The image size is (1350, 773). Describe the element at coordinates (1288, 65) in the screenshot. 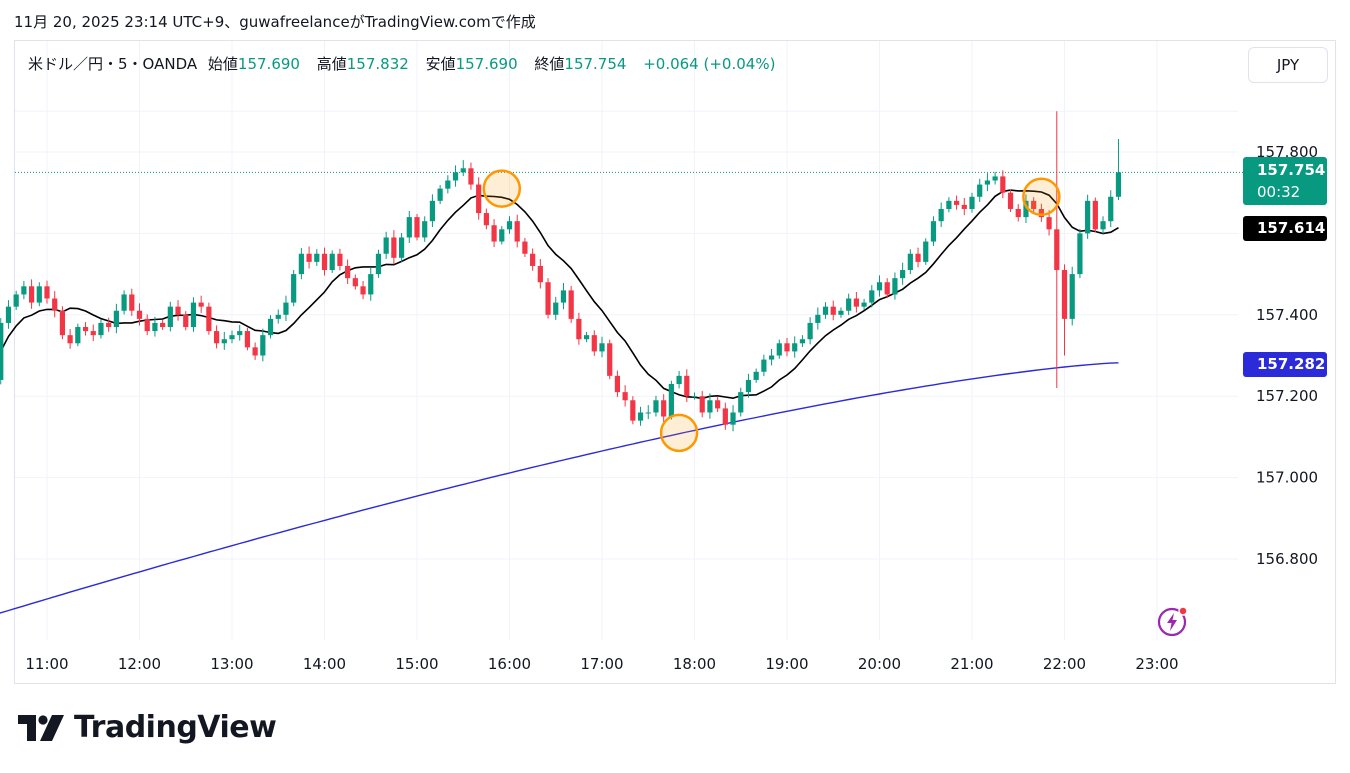

I see `currency-button: JPY` at that location.